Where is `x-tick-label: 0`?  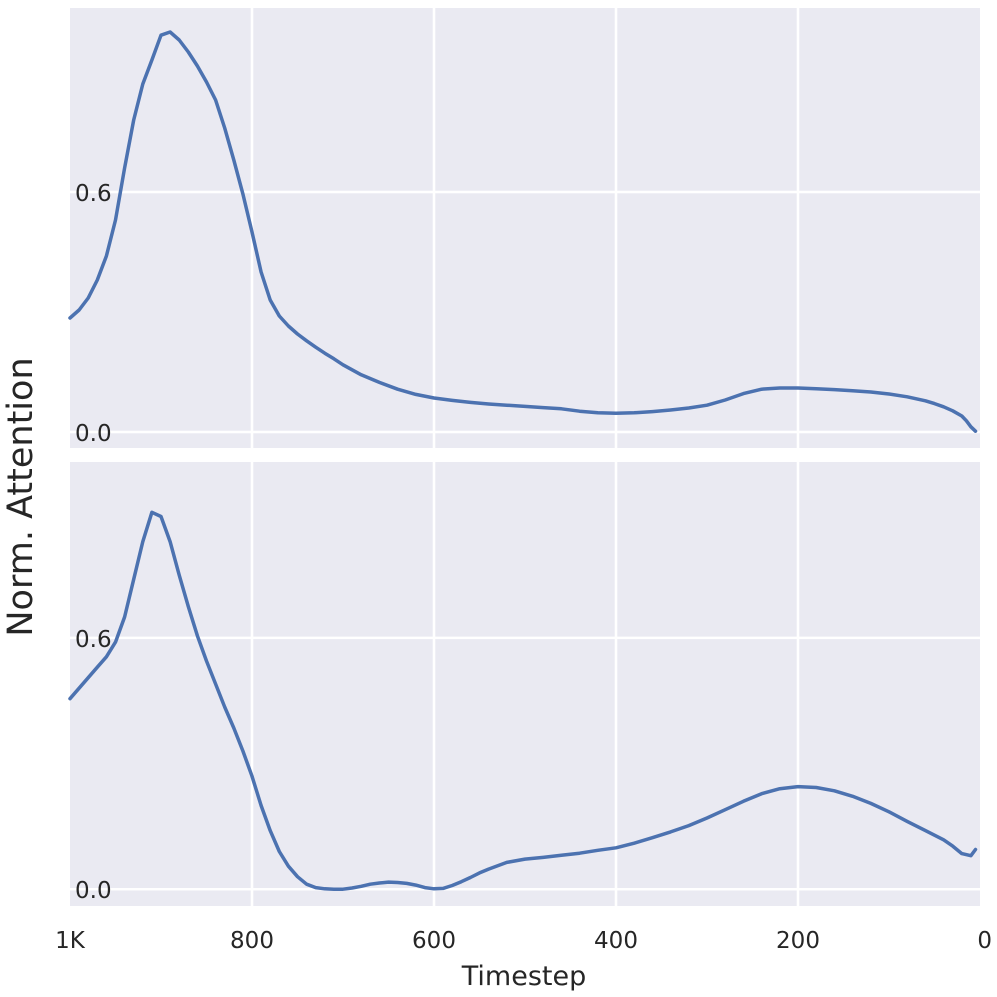 x-tick-label: 0 is located at coordinates (984, 941).